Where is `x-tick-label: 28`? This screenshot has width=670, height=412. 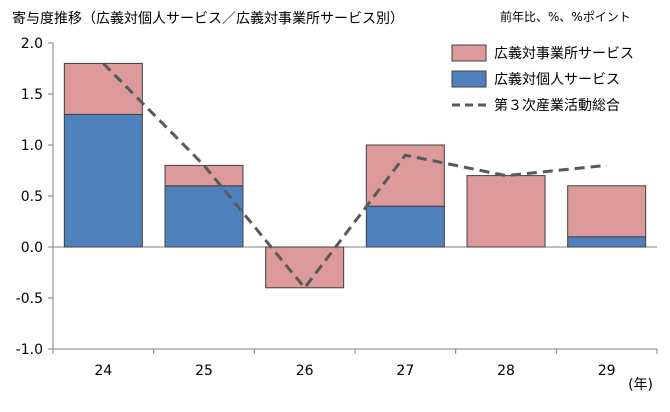 x-tick-label: 28 is located at coordinates (506, 371).